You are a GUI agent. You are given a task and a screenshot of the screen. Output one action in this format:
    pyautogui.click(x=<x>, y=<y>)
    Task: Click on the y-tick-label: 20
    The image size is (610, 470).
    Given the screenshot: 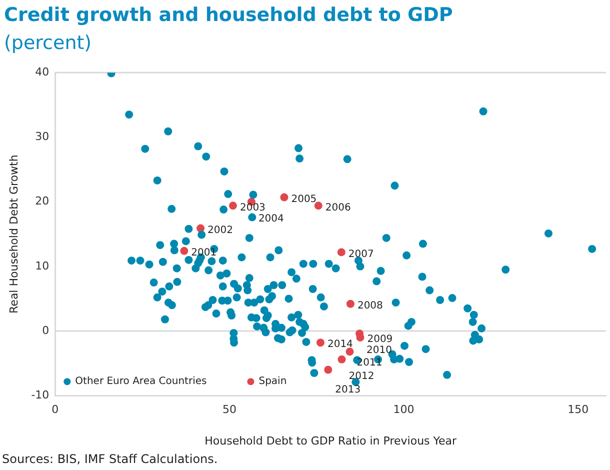 What is the action you would take?
    pyautogui.click(x=42, y=201)
    